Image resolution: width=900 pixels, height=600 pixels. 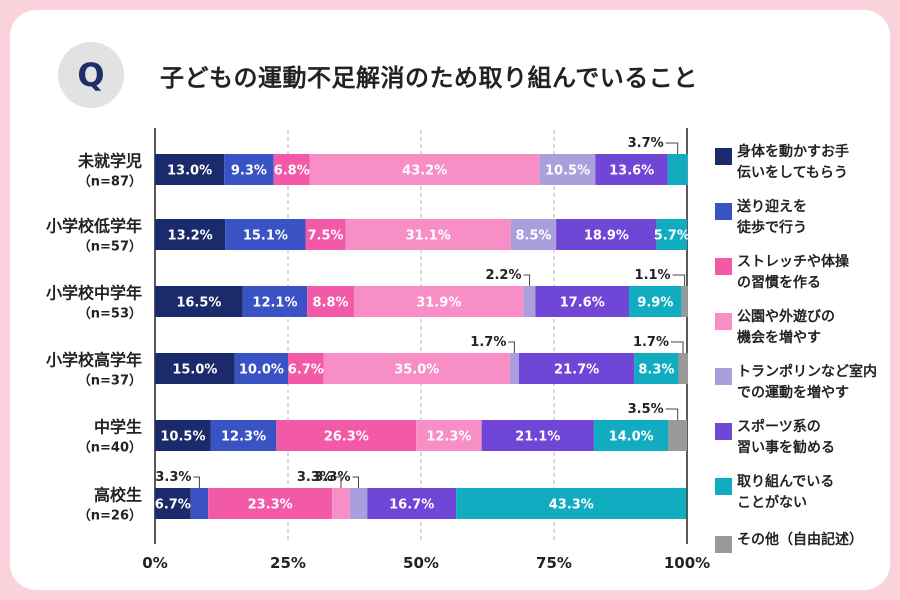 I want to click on data-label: 15.1%, so click(x=265, y=236).